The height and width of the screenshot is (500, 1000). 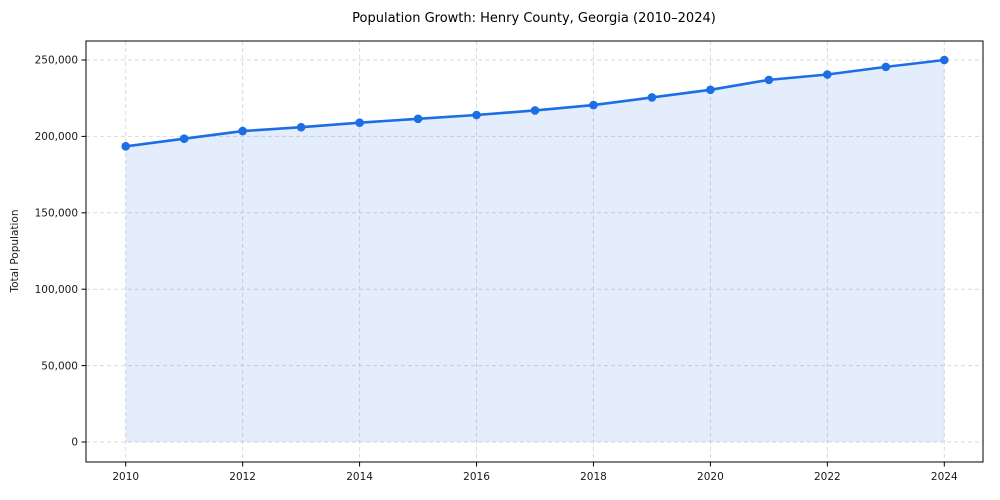 What do you see at coordinates (56, 61) in the screenshot?
I see `y-tick-label: 250,000` at bounding box center [56, 61].